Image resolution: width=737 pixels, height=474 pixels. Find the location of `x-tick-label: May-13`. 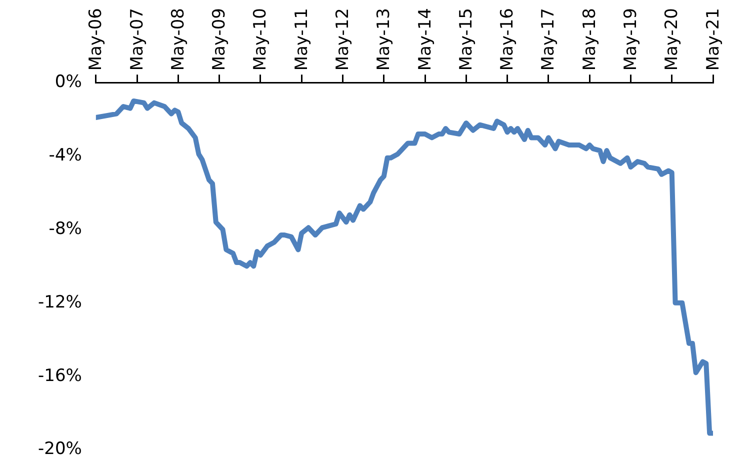

x-tick-label: May-13 is located at coordinates (384, 39).